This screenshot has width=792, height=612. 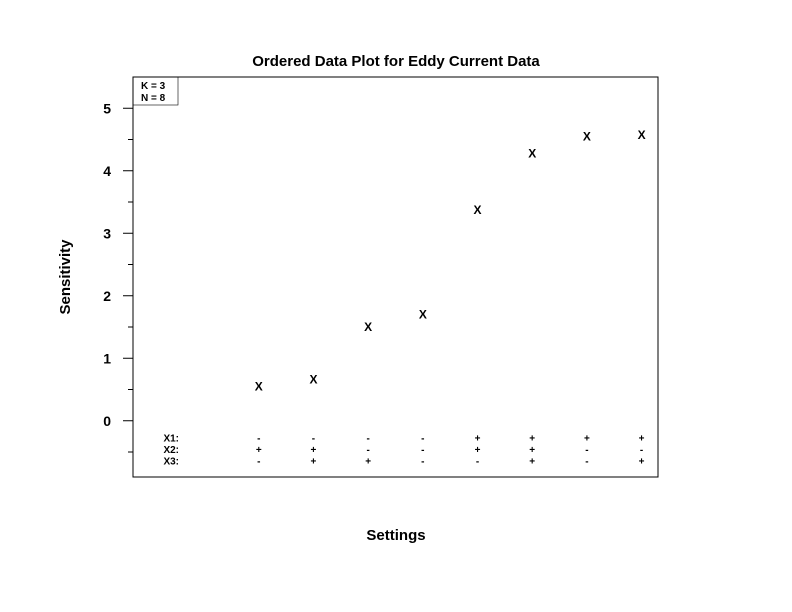 I want to click on y-tick-label: 2, so click(x=107, y=296).